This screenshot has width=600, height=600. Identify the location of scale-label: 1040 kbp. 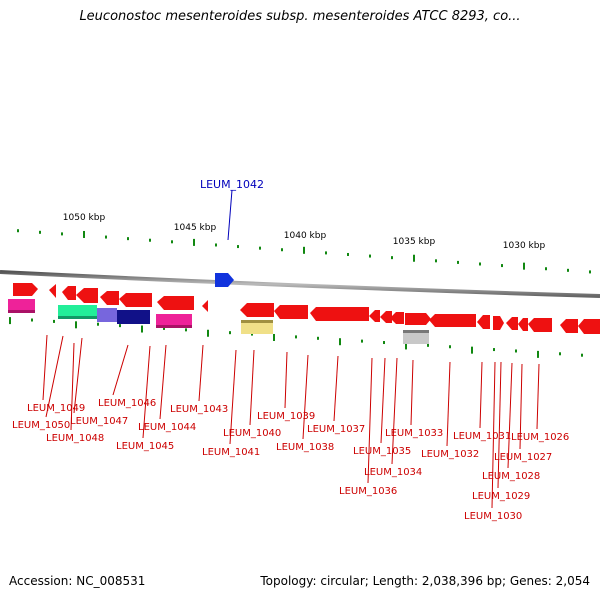
(305, 236).